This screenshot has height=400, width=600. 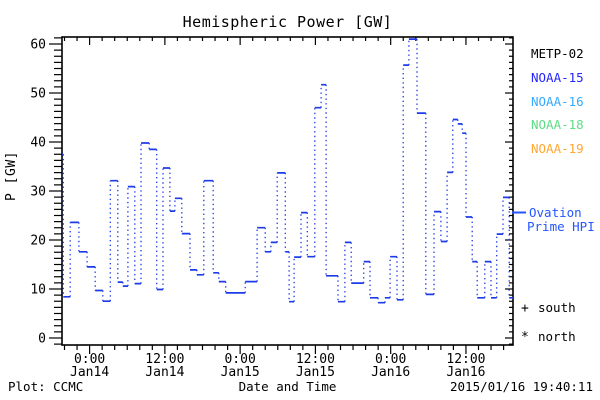 What do you see at coordinates (561, 226) in the screenshot?
I see `ovation-legend-line2: Prime HPI` at bounding box center [561, 226].